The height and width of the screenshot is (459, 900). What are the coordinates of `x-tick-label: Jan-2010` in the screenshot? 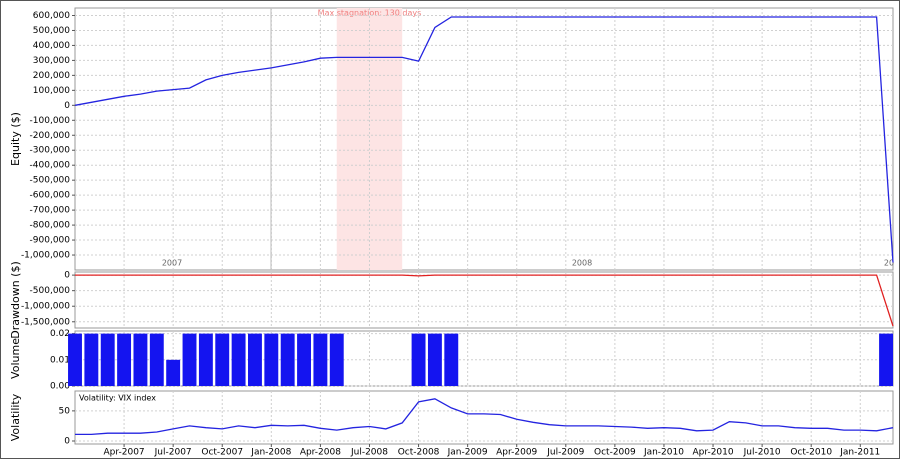 It's located at (663, 453).